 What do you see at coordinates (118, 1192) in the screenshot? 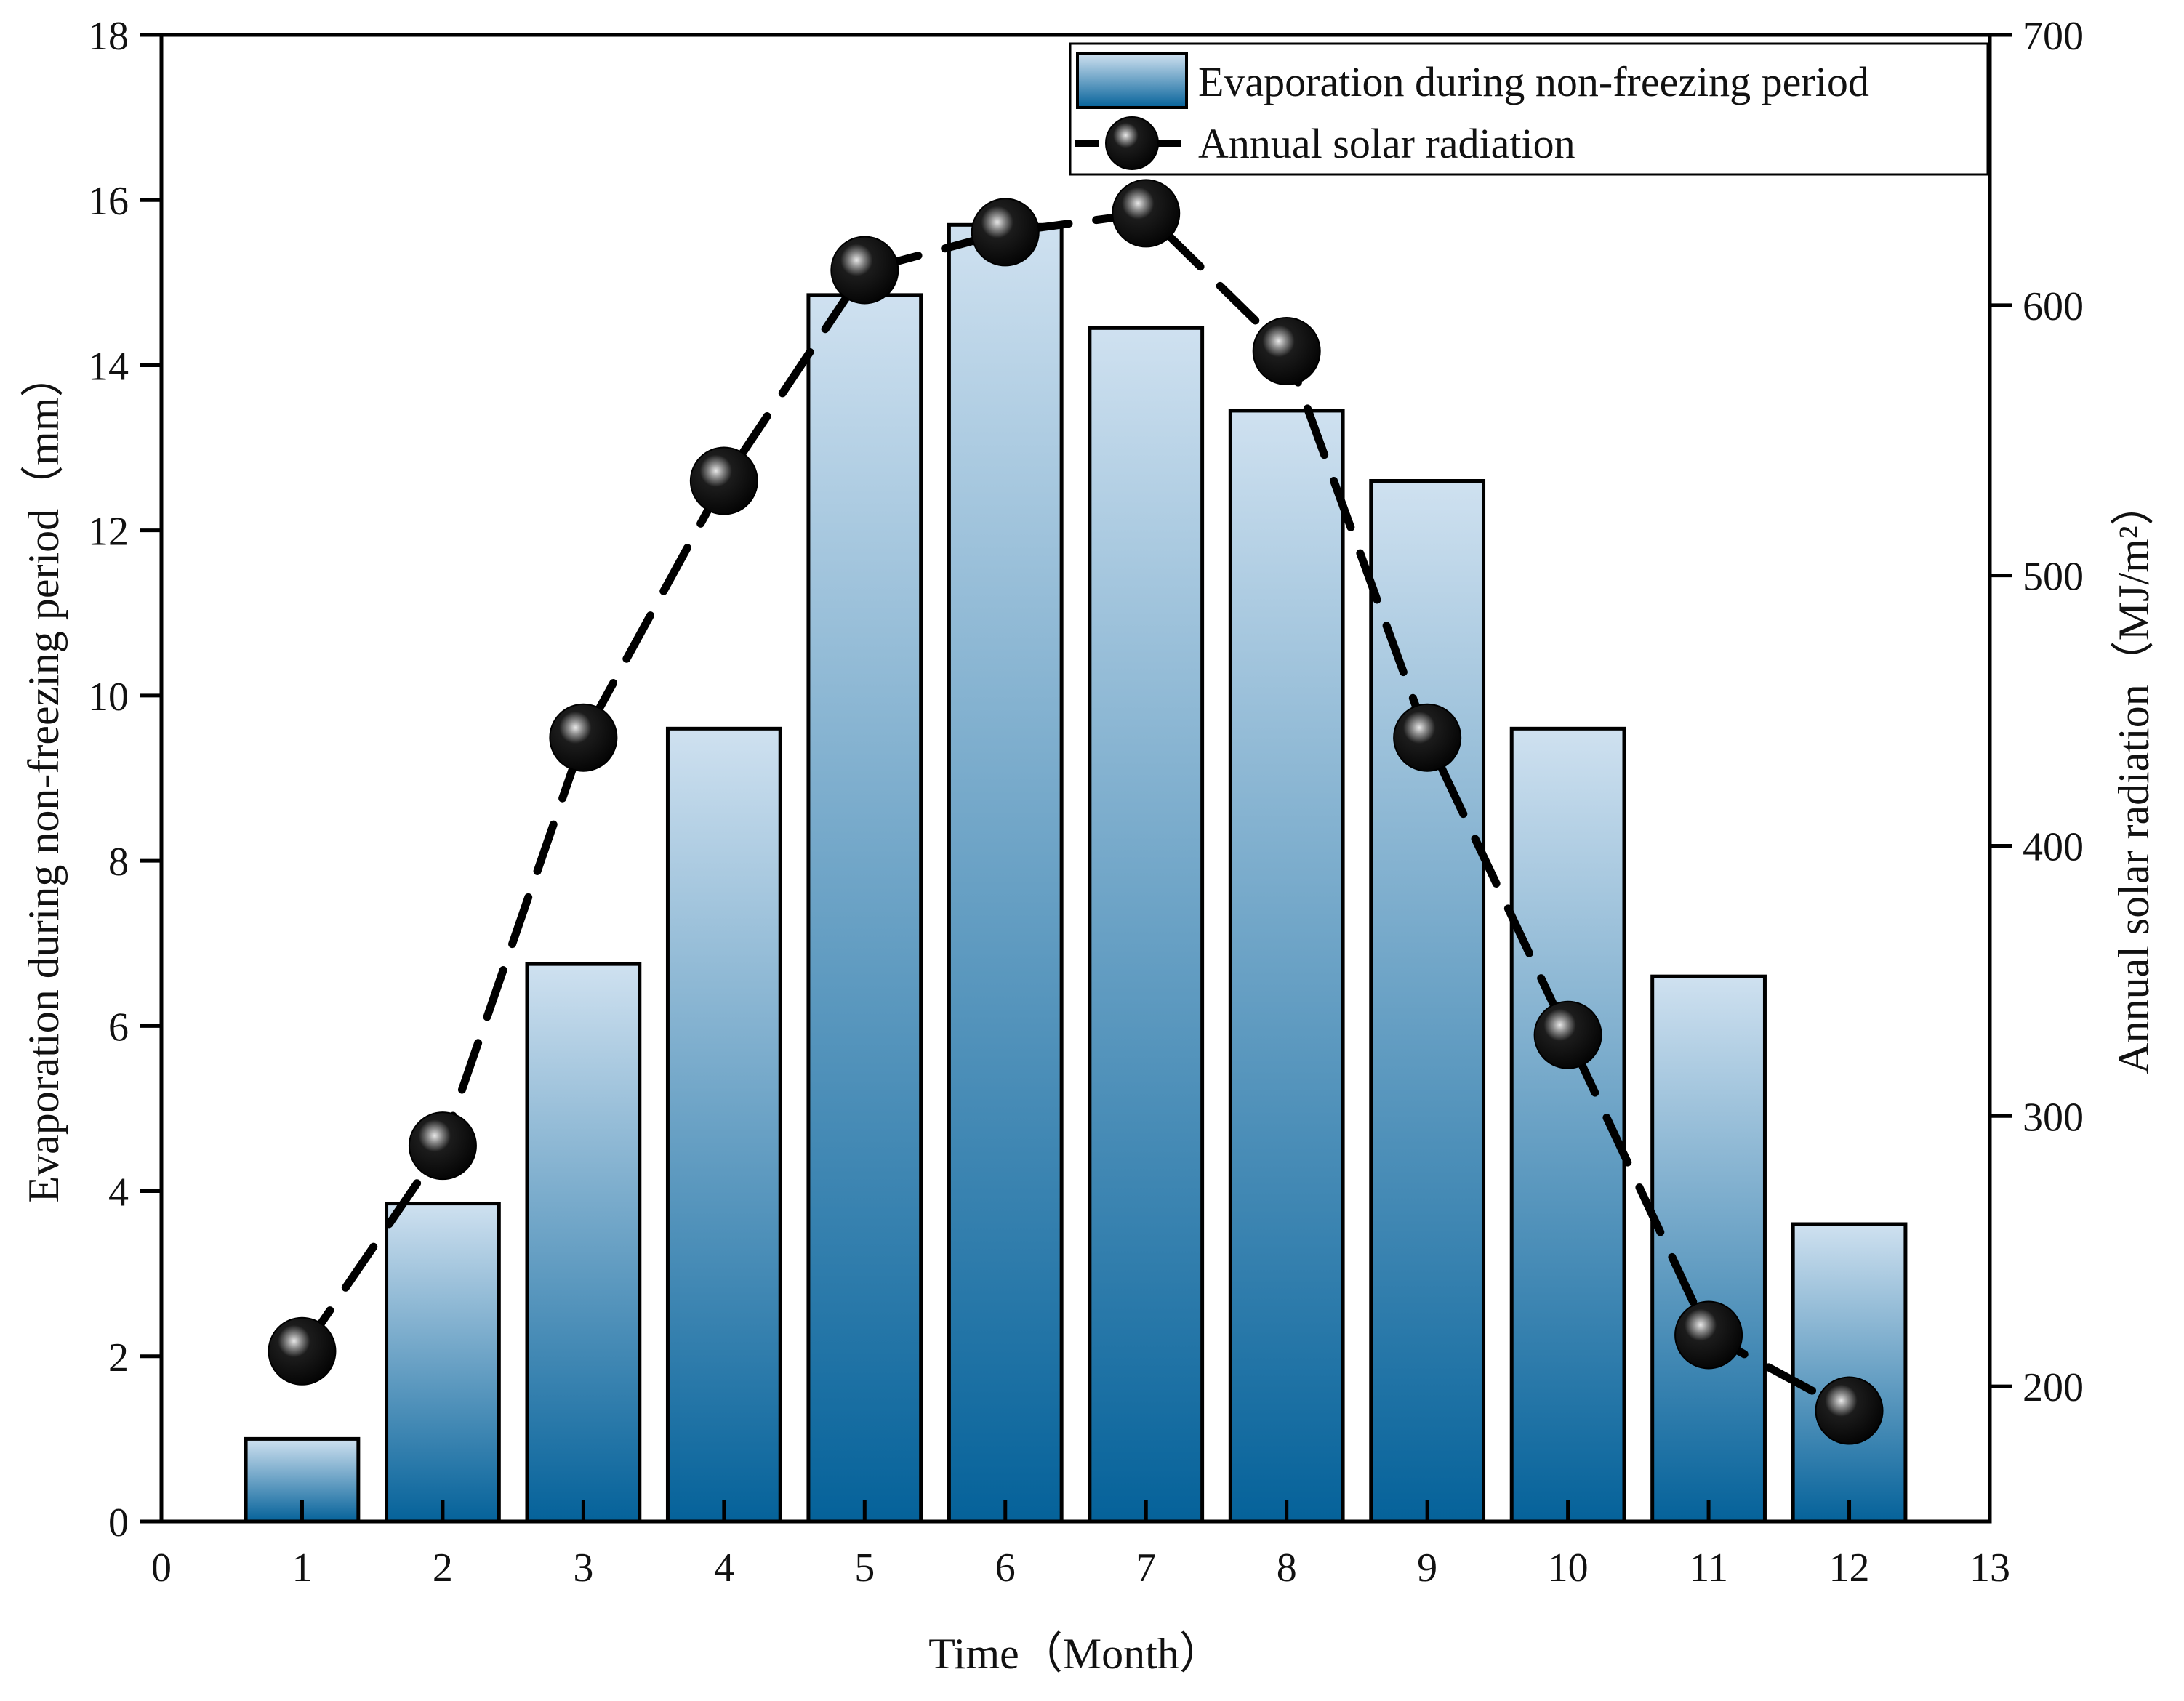
I see `y-left-tick-label: 4` at bounding box center [118, 1192].